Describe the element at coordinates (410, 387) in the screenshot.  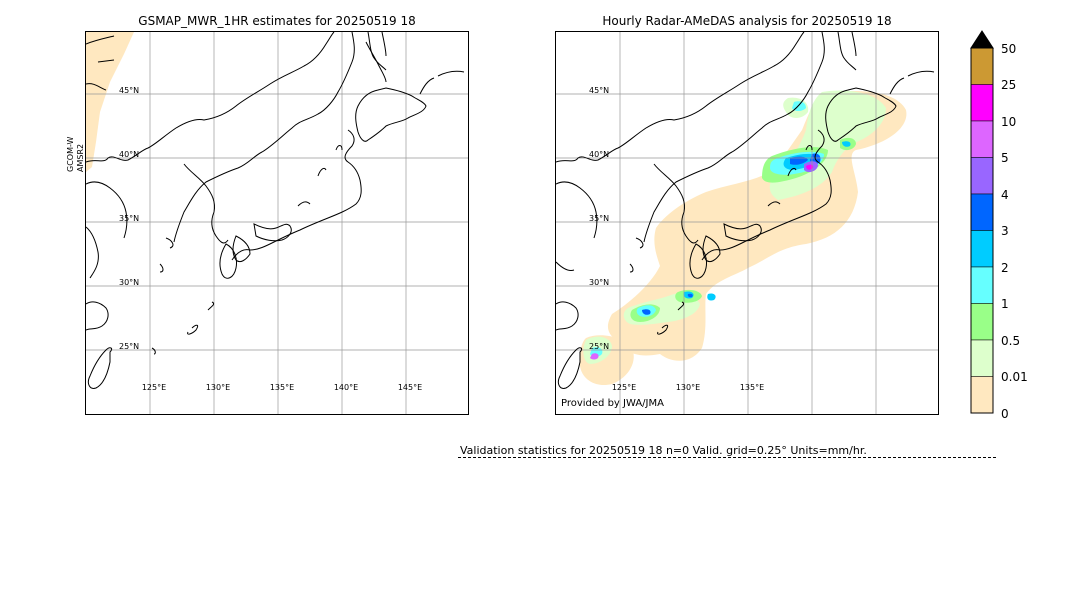
I see `left-lon-label: 145°E` at that location.